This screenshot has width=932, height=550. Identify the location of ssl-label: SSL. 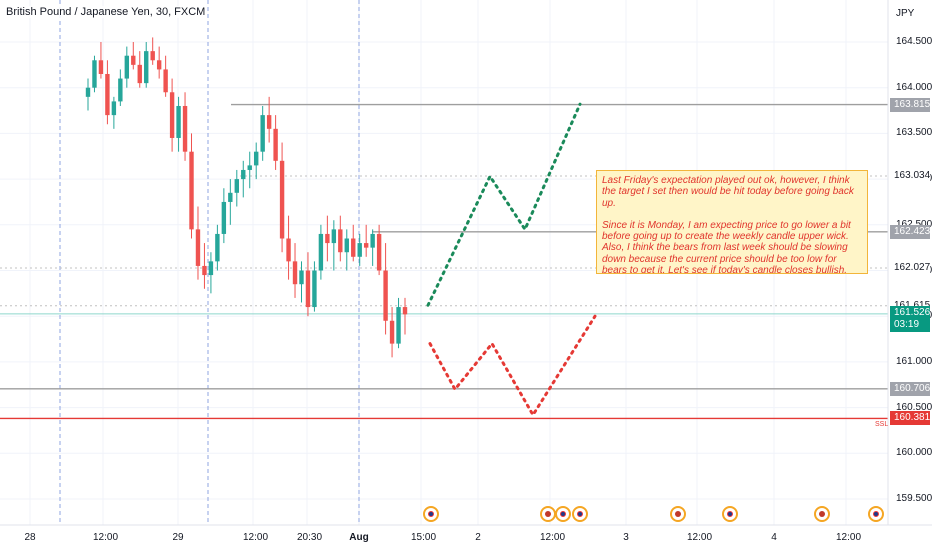
(882, 424).